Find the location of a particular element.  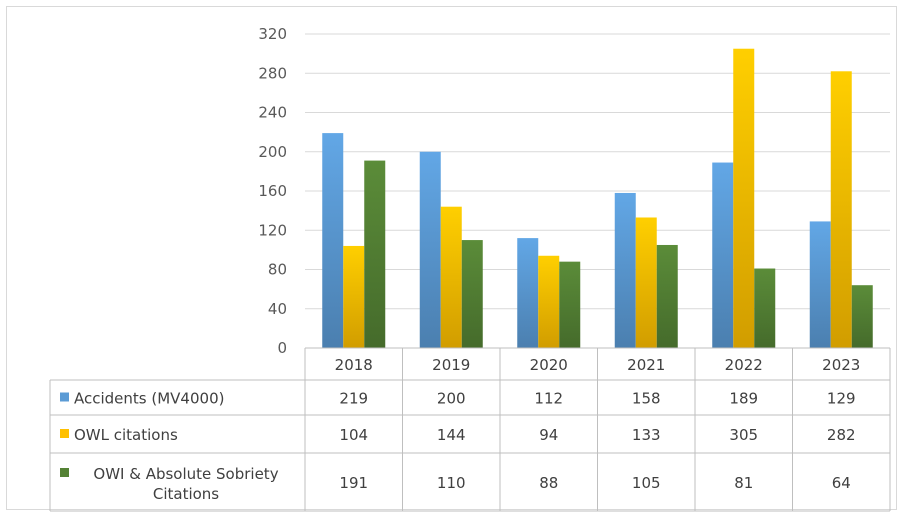

bar-accidents-mv4000-2021 is located at coordinates (625, 270).